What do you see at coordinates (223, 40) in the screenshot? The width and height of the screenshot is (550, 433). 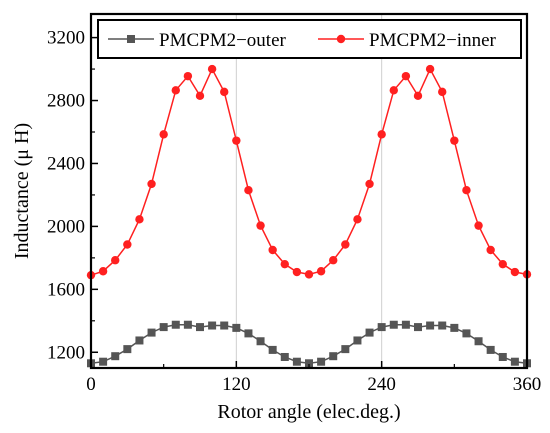 I see `legend-label: PMCPM2−outer` at bounding box center [223, 40].